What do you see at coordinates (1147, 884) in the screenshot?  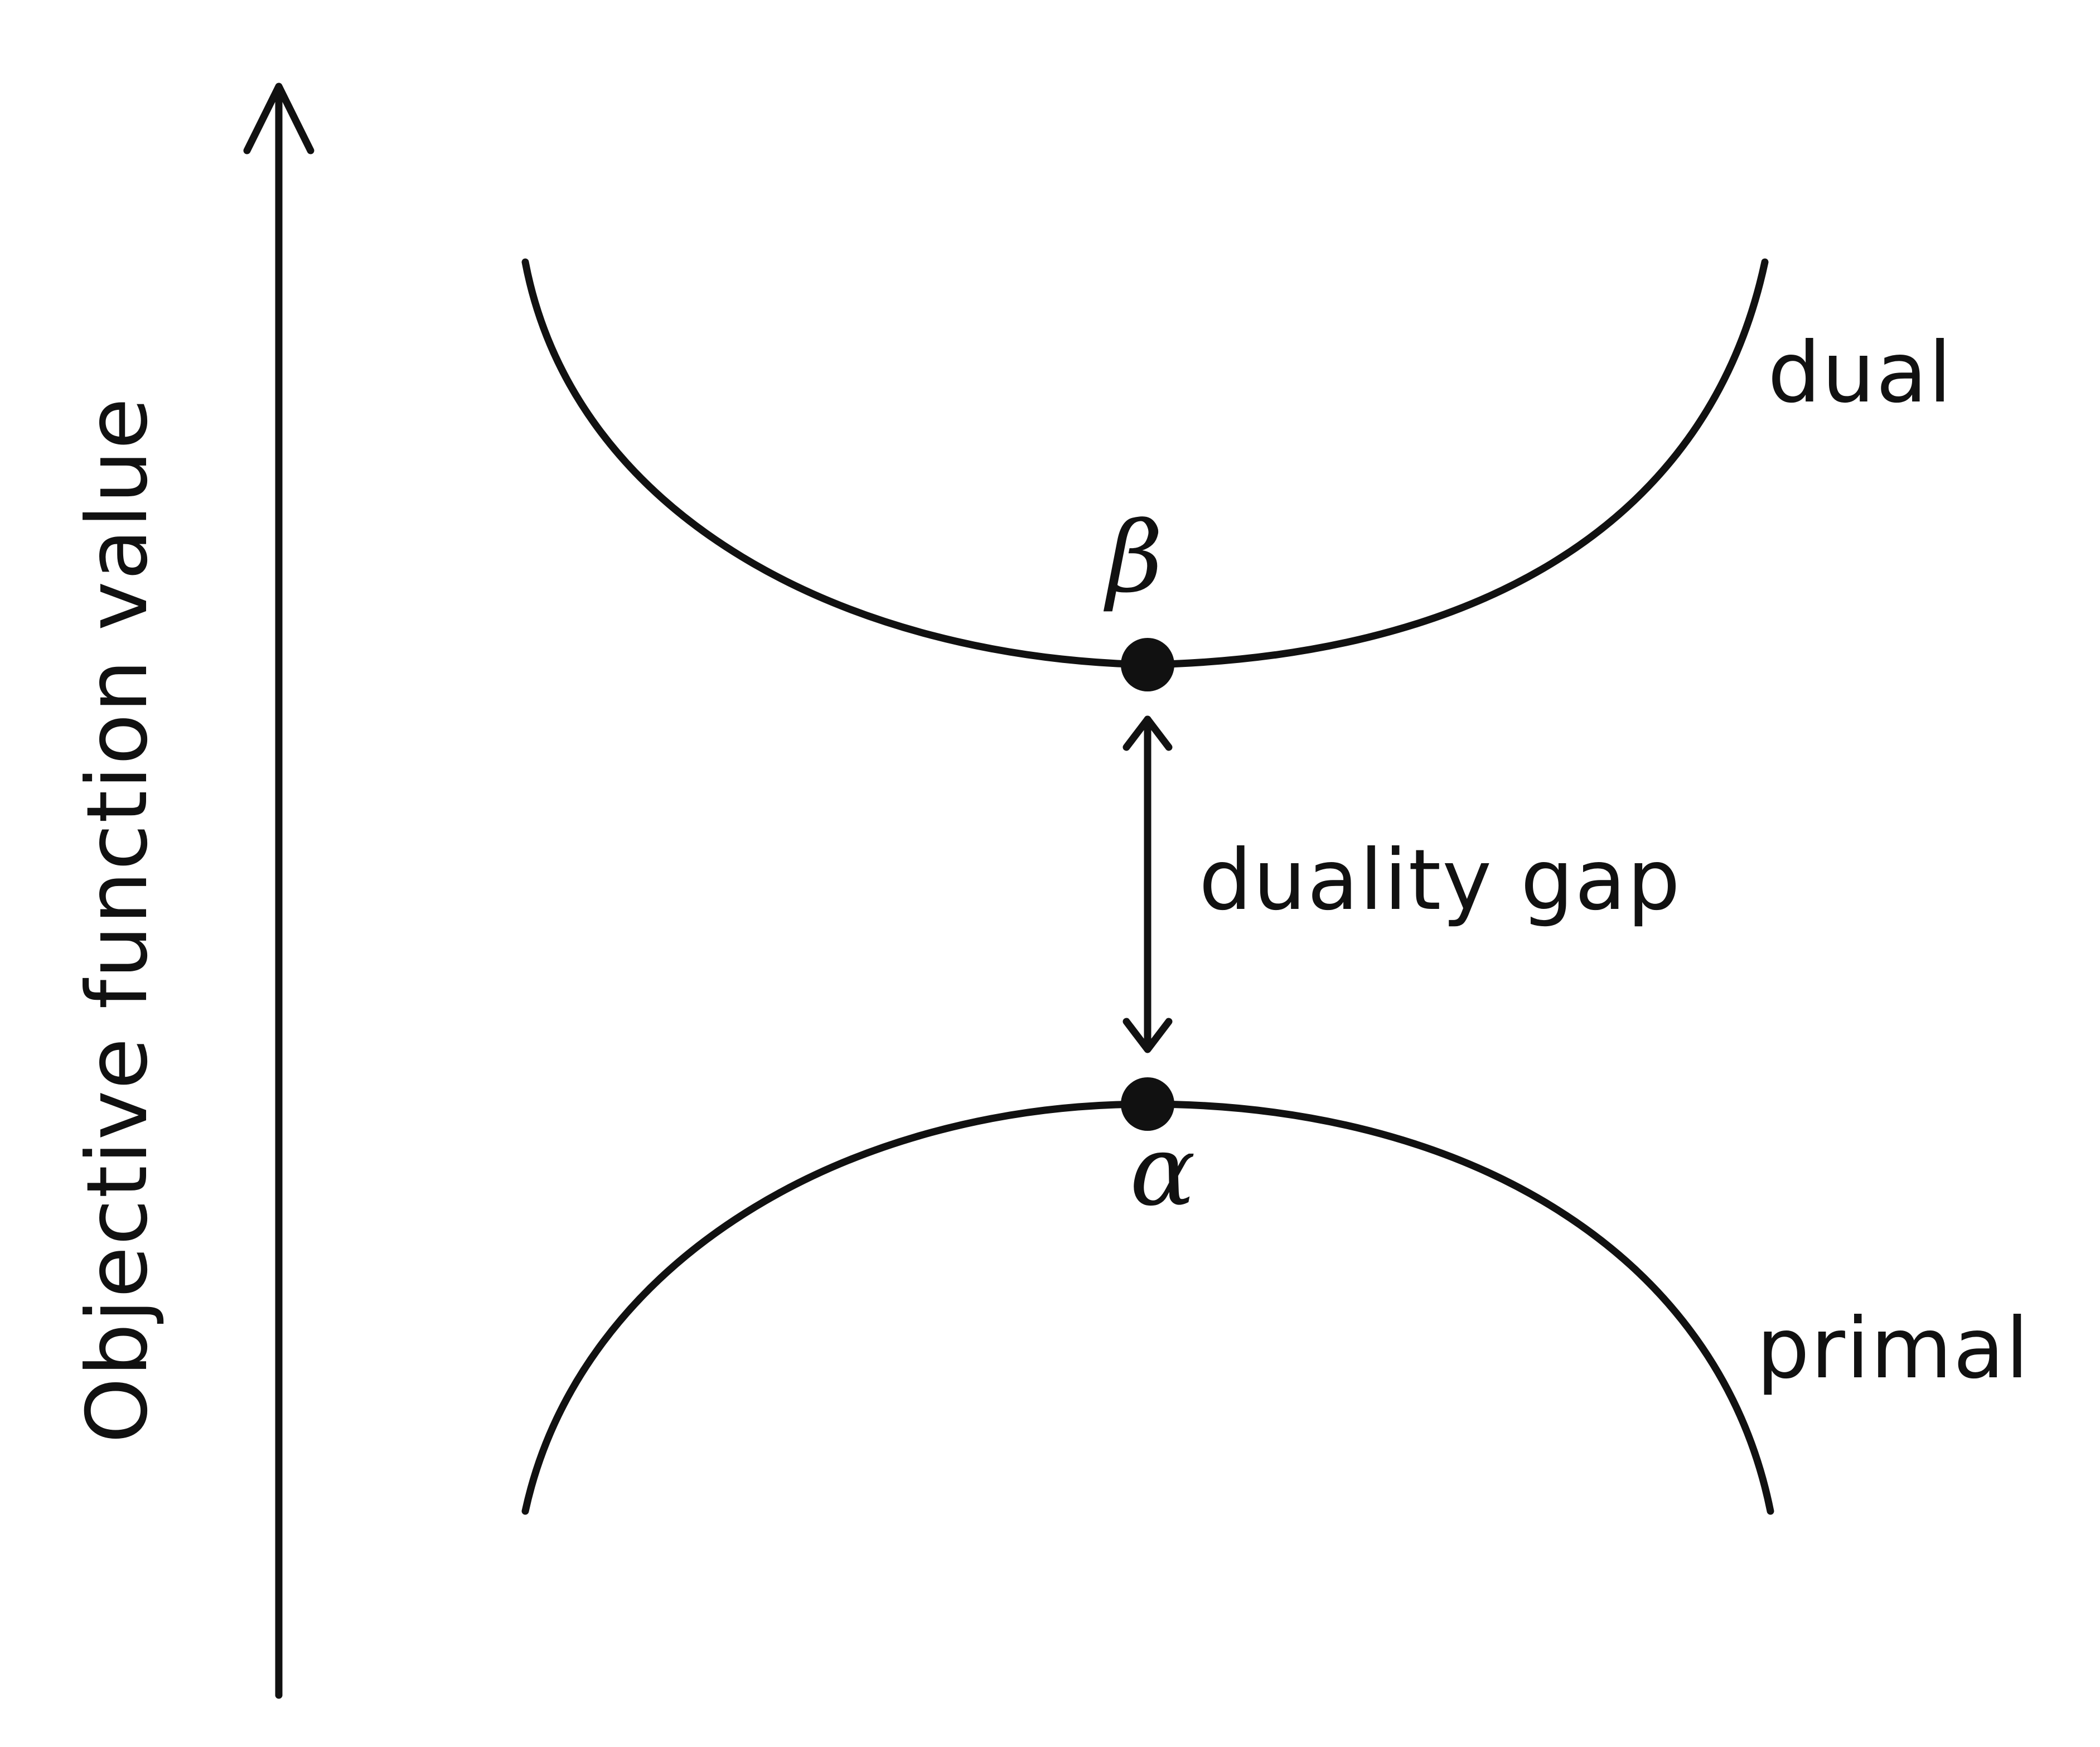 I see `duality-gap-arrow` at bounding box center [1147, 884].